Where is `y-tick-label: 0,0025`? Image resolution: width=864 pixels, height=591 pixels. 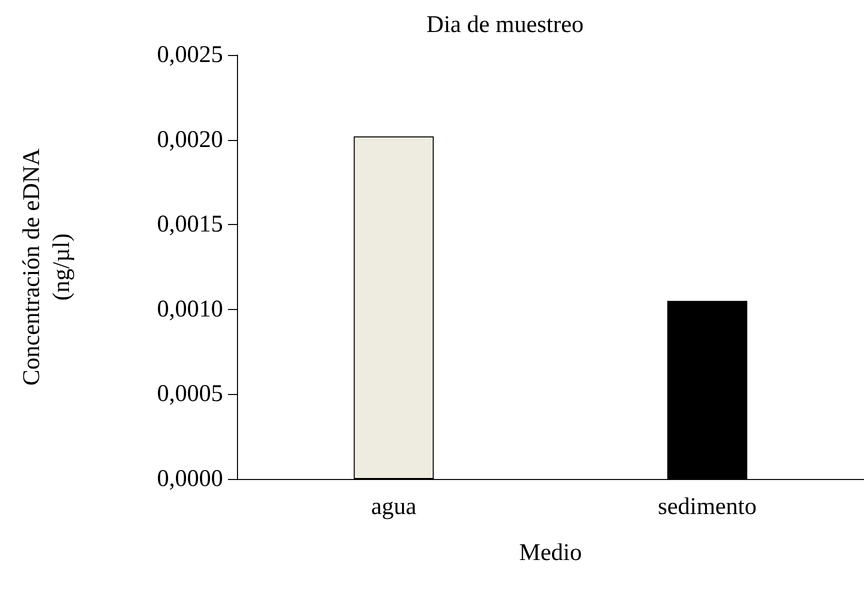 y-tick-label: 0,0025 is located at coordinates (190, 55).